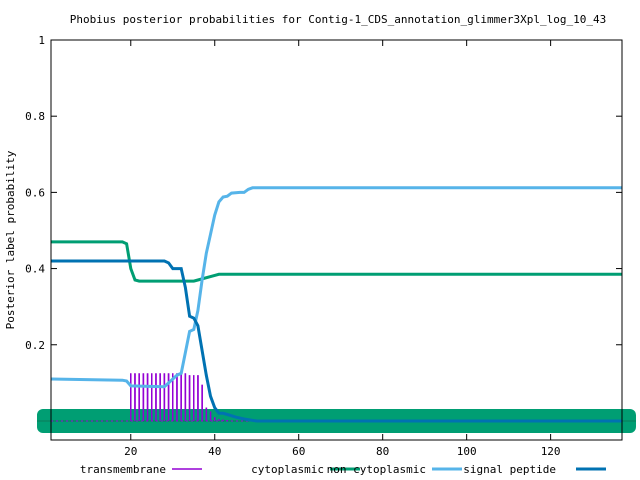 This screenshot has width=640, height=480. What do you see at coordinates (123, 469) in the screenshot?
I see `legend-label: transmembrane` at bounding box center [123, 469].